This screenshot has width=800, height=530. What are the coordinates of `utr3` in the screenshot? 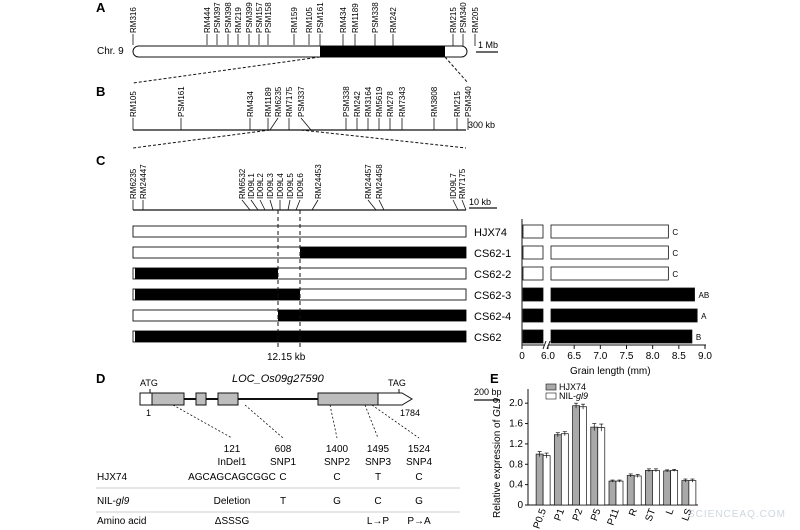 It's located at (395, 399).